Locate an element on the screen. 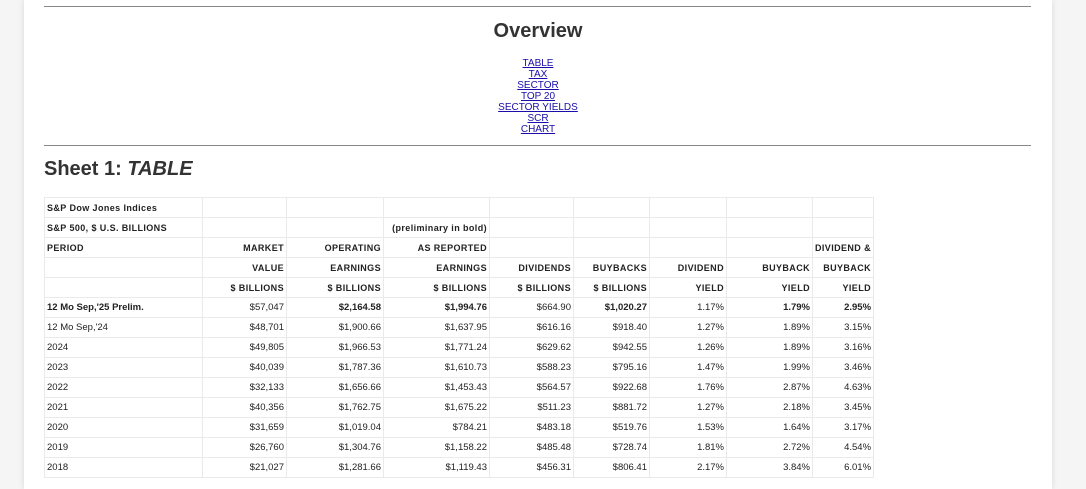  nav-link-scr: SCR is located at coordinates (538, 118).